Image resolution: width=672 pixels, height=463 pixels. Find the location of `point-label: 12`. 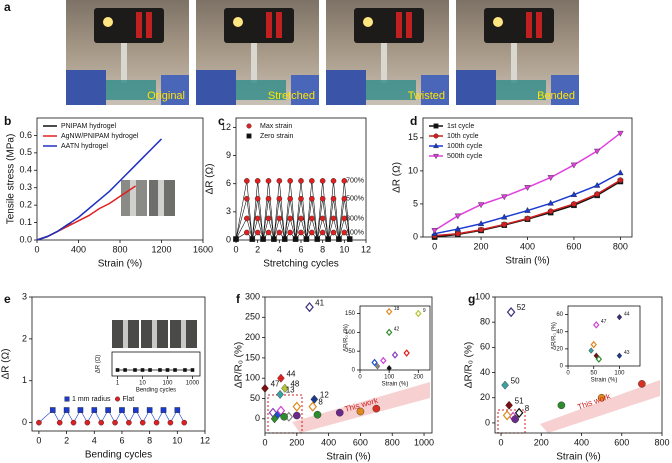

point-label: 12 is located at coordinates (324, 394).